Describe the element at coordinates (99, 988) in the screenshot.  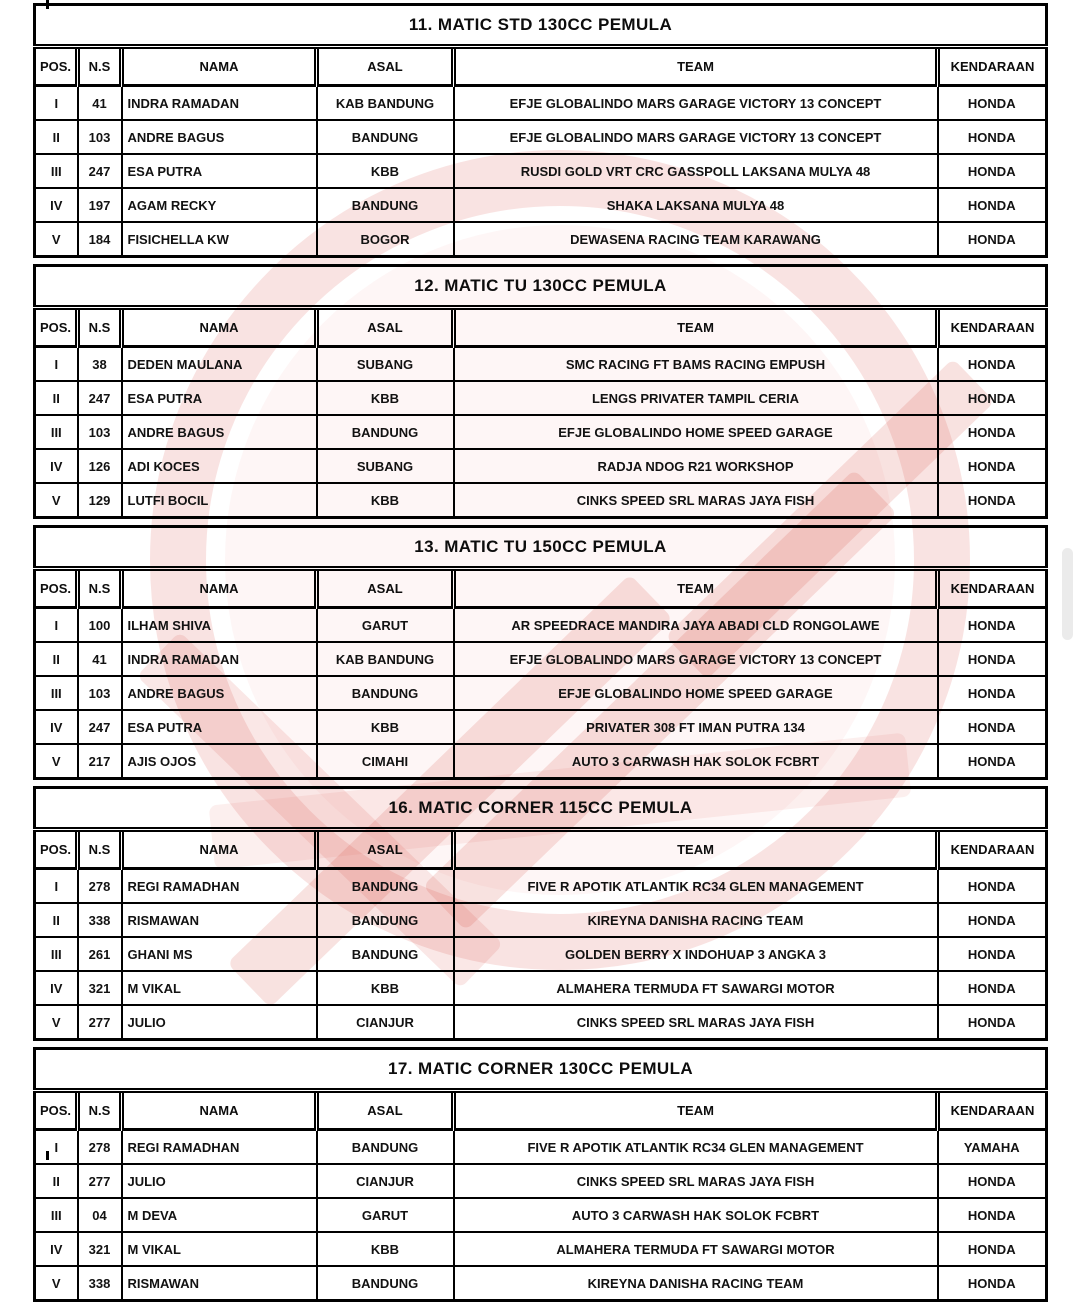
I see `cell-ns: 321` at that location.